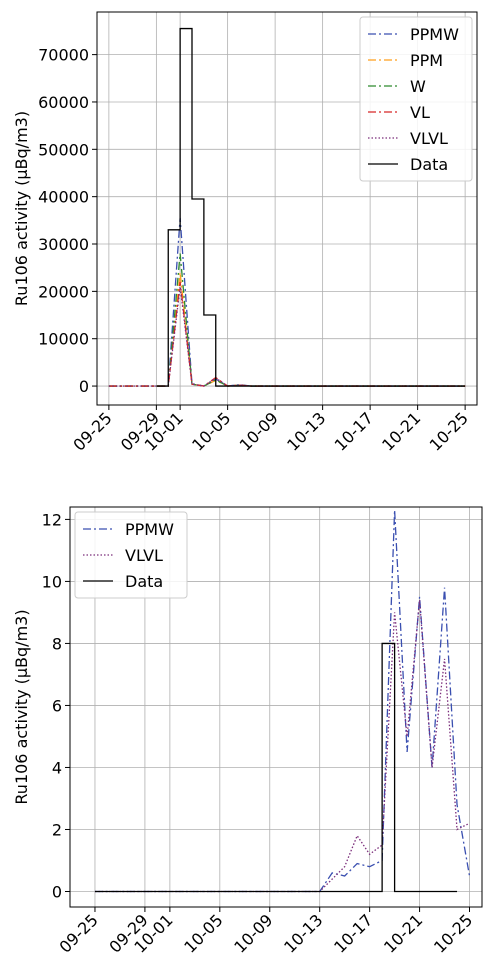 The width and height of the screenshot is (483, 965). I want to click on y-tick-label: 40000, so click(63, 197).